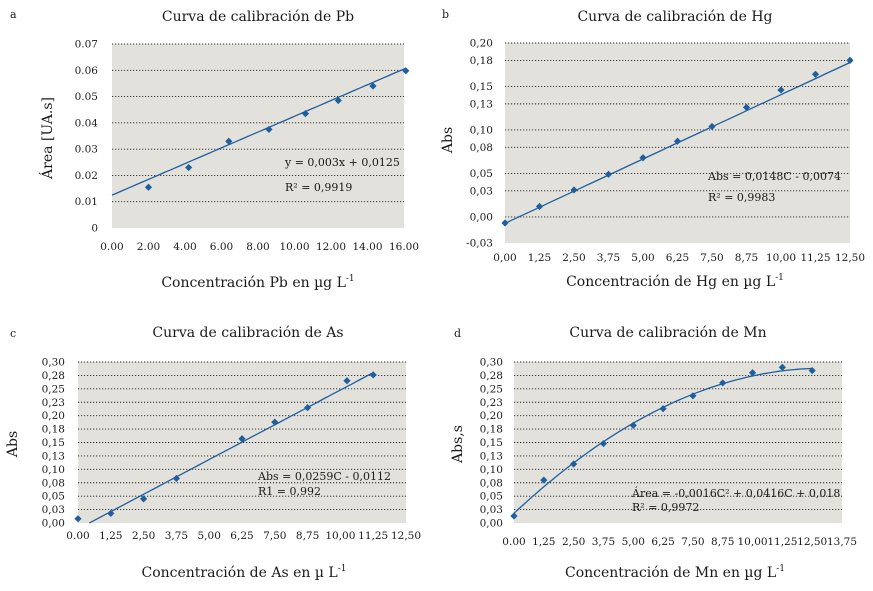 This screenshot has height=591, width=873. What do you see at coordinates (87, 137) in the screenshot?
I see `y-tick-labels-a: 0 0.01 0.02 0.03 0.04 0.05 0.06 0.07` at bounding box center [87, 137].